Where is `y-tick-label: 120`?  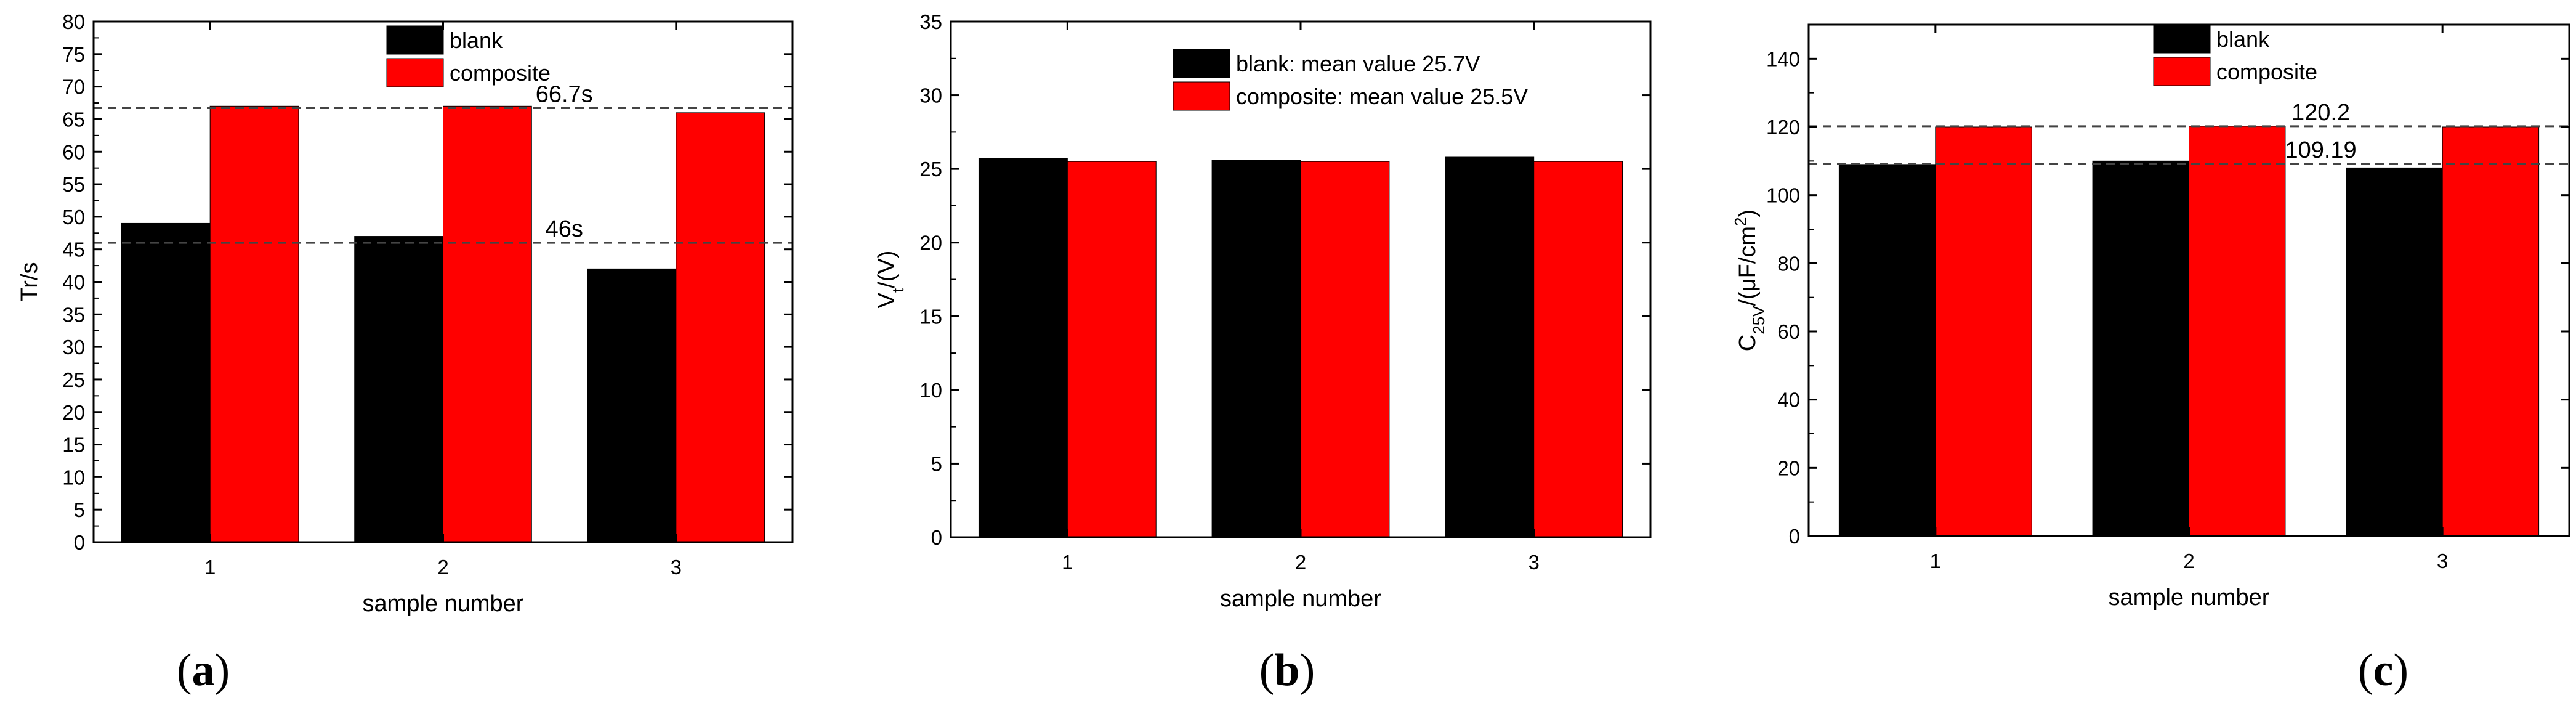
y-tick-label: 120 is located at coordinates (1783, 128).